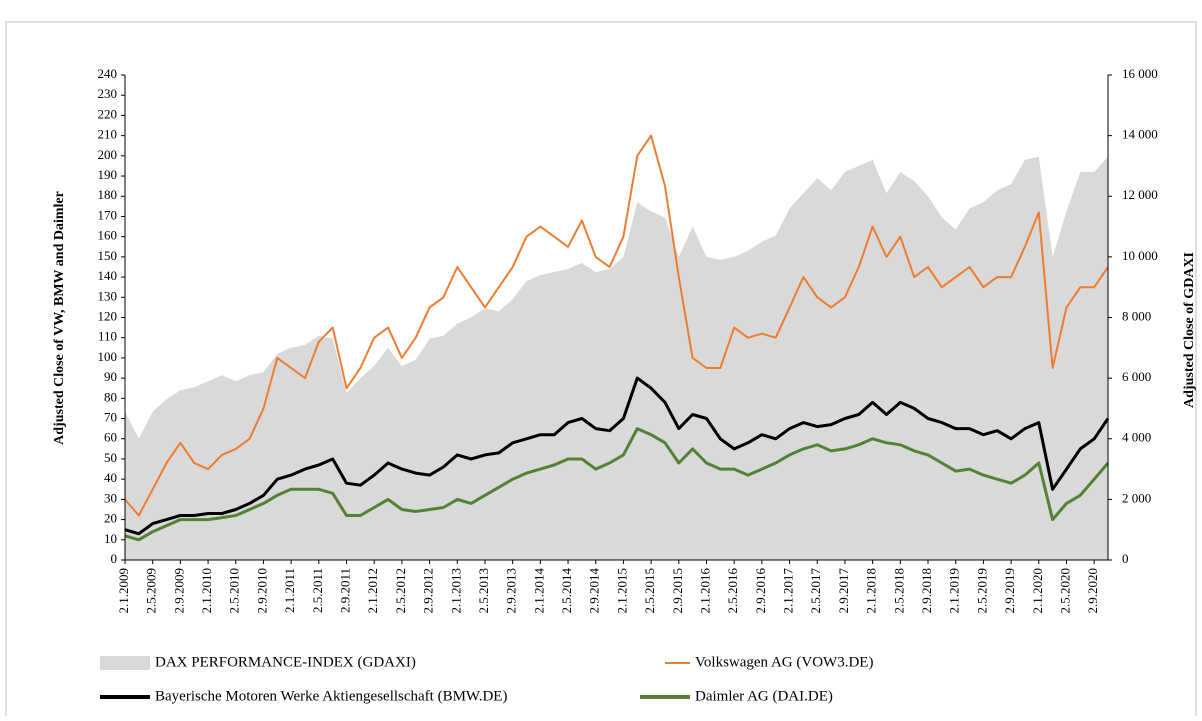  I want to click on y2-tick-label: 14 000, so click(1140, 134).